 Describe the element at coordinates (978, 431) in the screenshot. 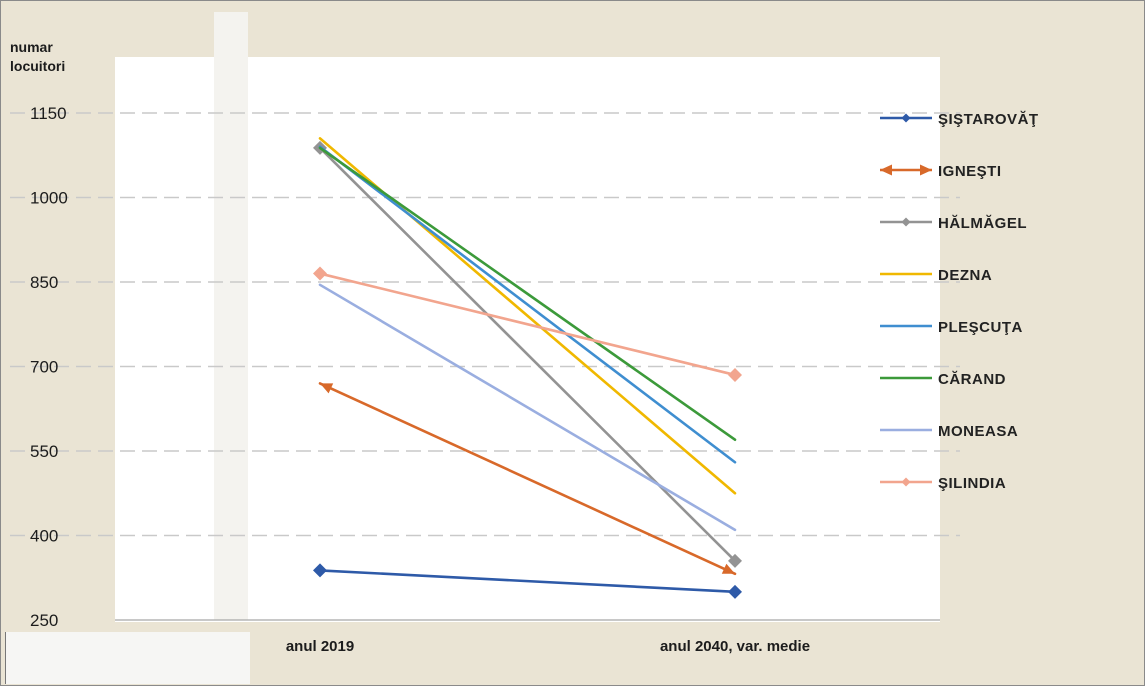

I see `legend-label: MONEASA` at that location.